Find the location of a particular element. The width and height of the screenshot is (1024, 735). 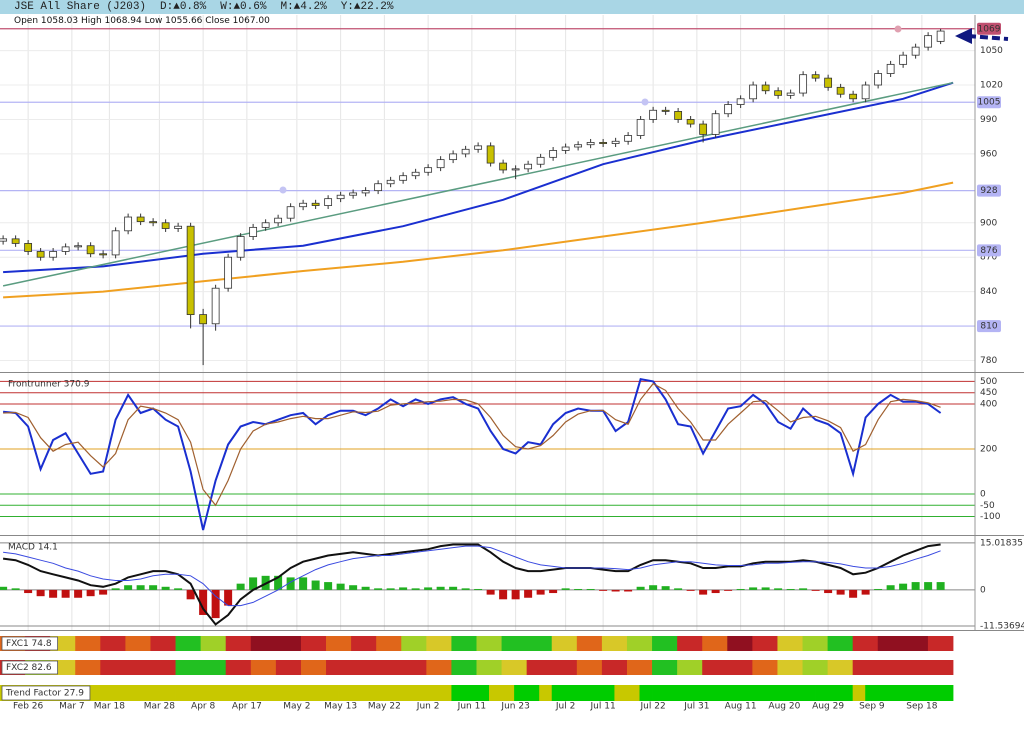

level-label: 1005 is located at coordinates (989, 103).